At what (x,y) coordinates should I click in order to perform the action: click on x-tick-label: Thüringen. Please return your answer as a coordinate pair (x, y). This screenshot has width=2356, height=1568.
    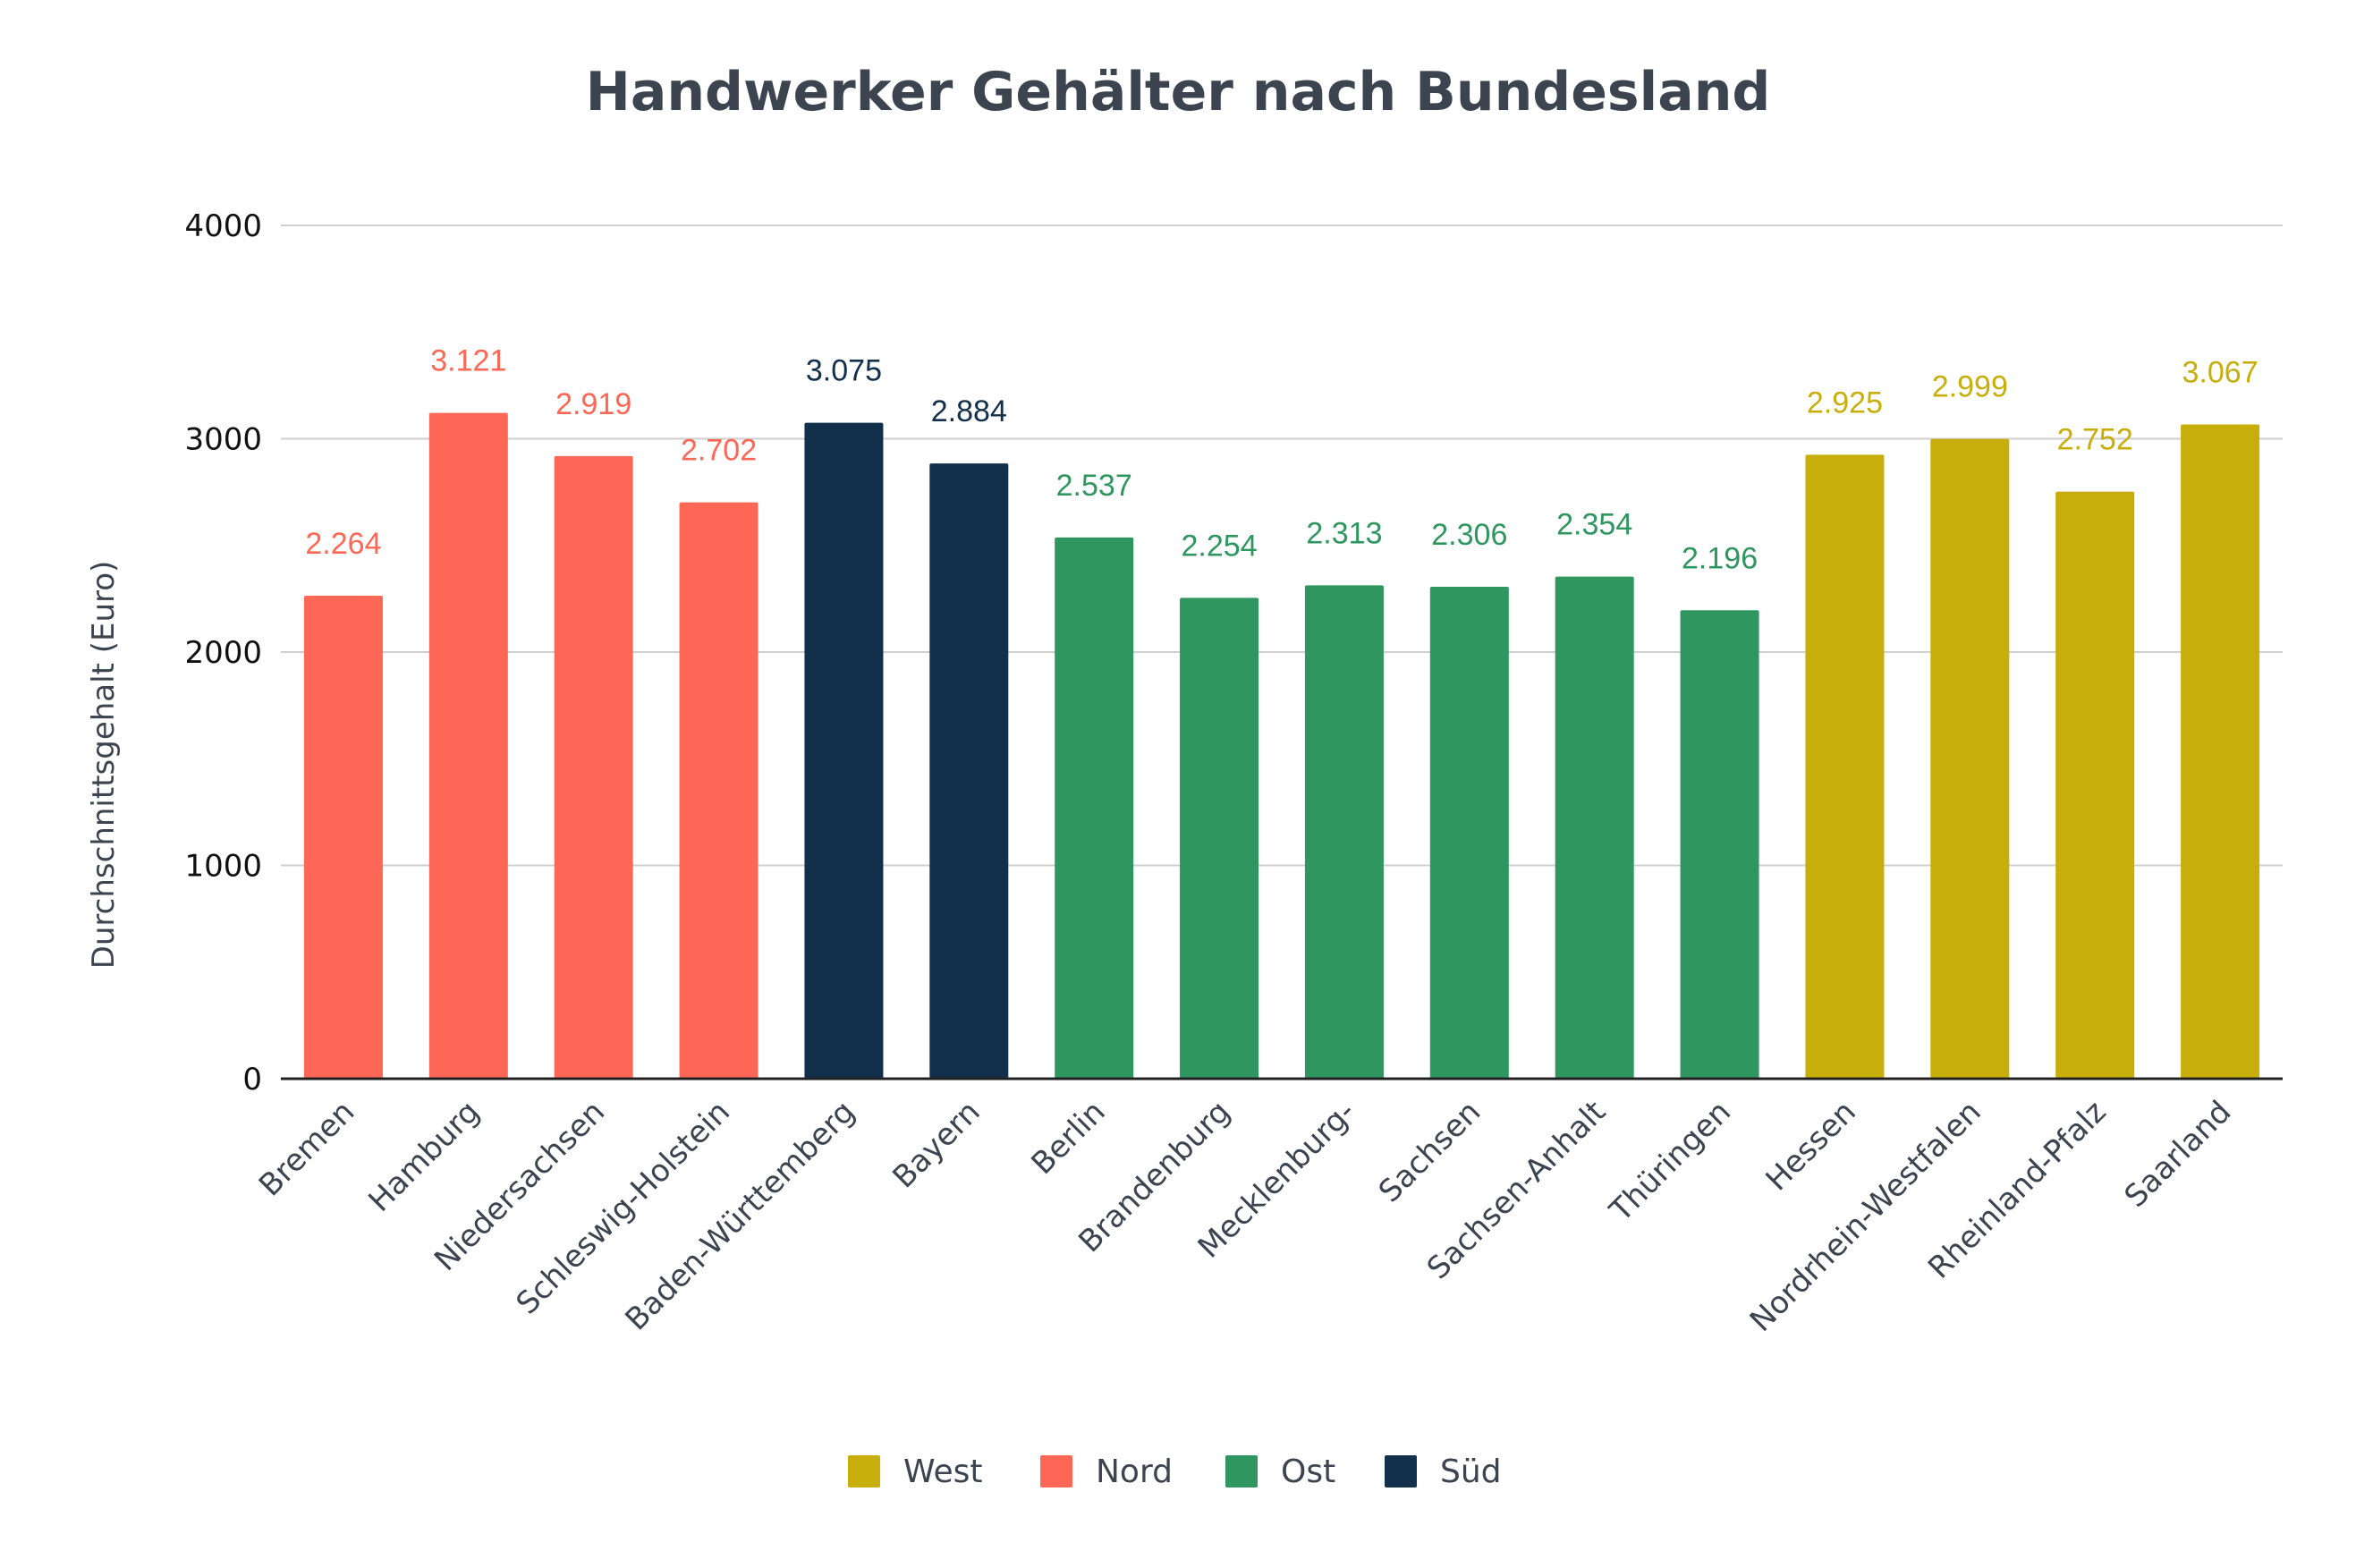
    Looking at the image, I should click on (1670, 1162).